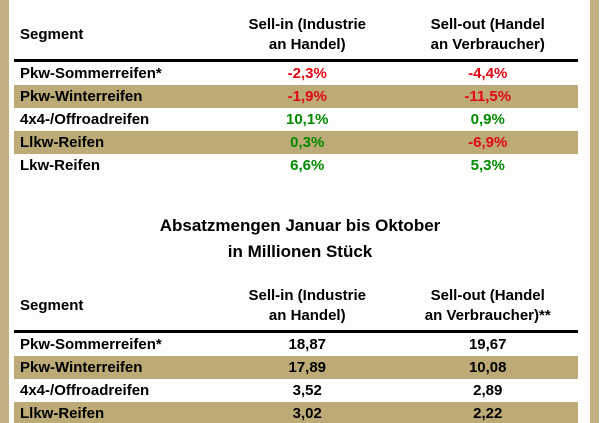  Describe the element at coordinates (307, 344) in the screenshot. I see `sell-in-value: 18,87` at that location.